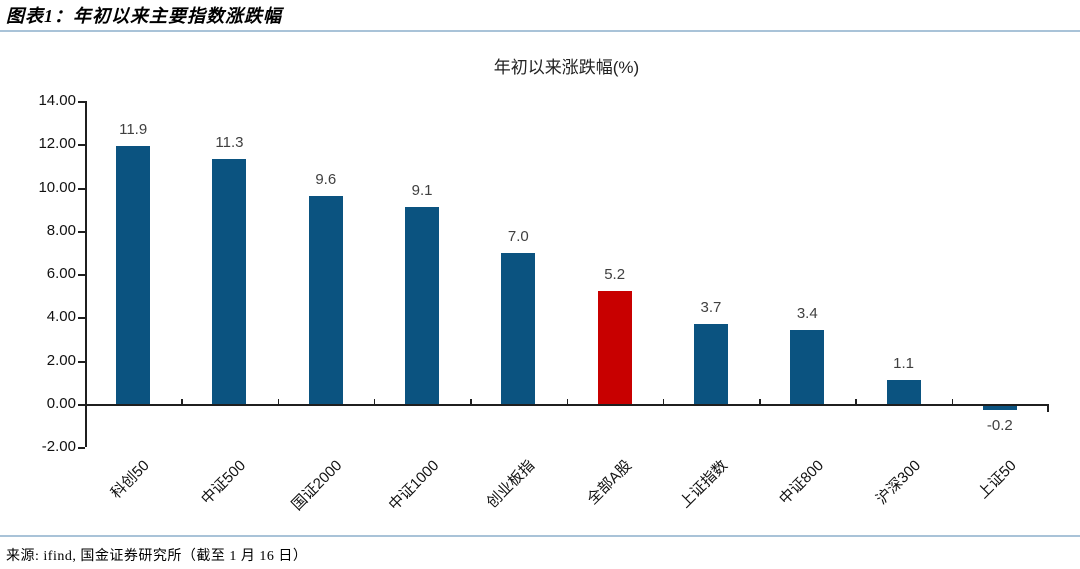  Describe the element at coordinates (614, 347) in the screenshot. I see `bar-全部A股` at that location.